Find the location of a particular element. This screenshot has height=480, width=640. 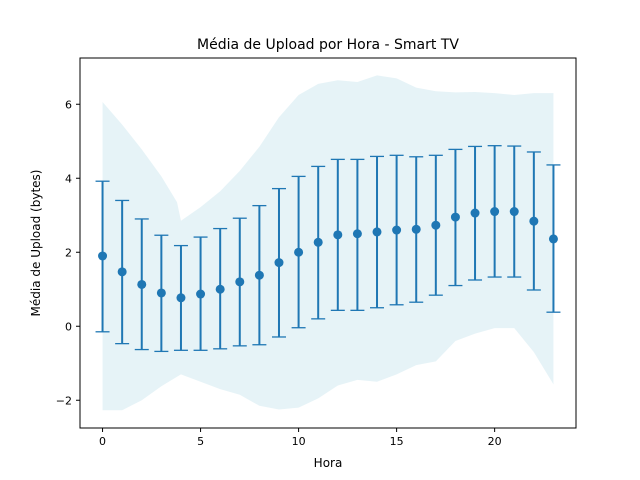

x-tick-label: 5 is located at coordinates (200, 441).